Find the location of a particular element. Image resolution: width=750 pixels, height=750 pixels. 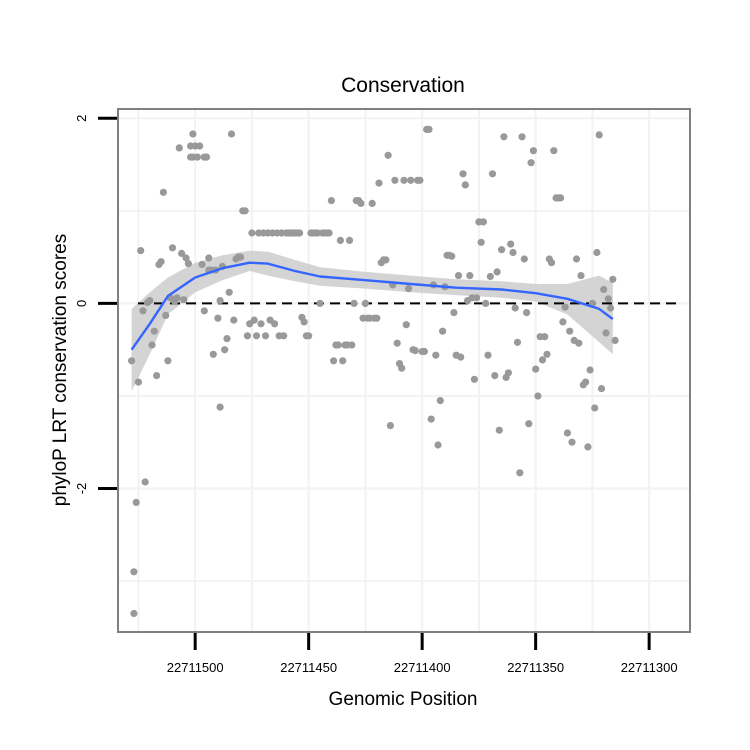

smooth-line is located at coordinates (372, 306).